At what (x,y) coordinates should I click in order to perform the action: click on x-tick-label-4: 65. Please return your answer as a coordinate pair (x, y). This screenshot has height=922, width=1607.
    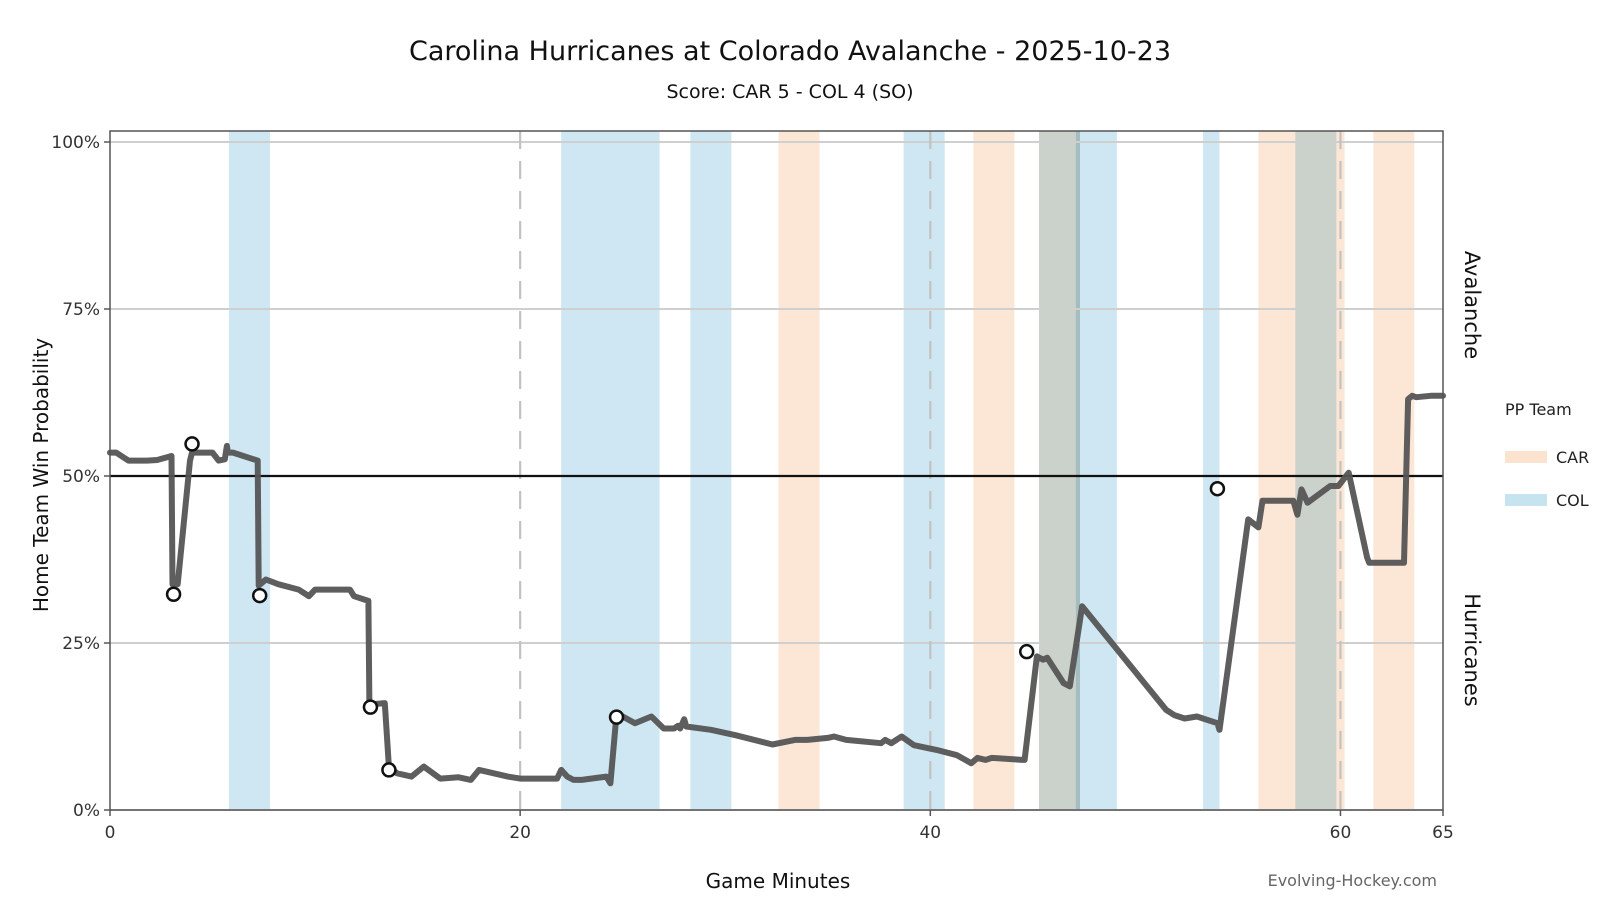
    Looking at the image, I should click on (1443, 833).